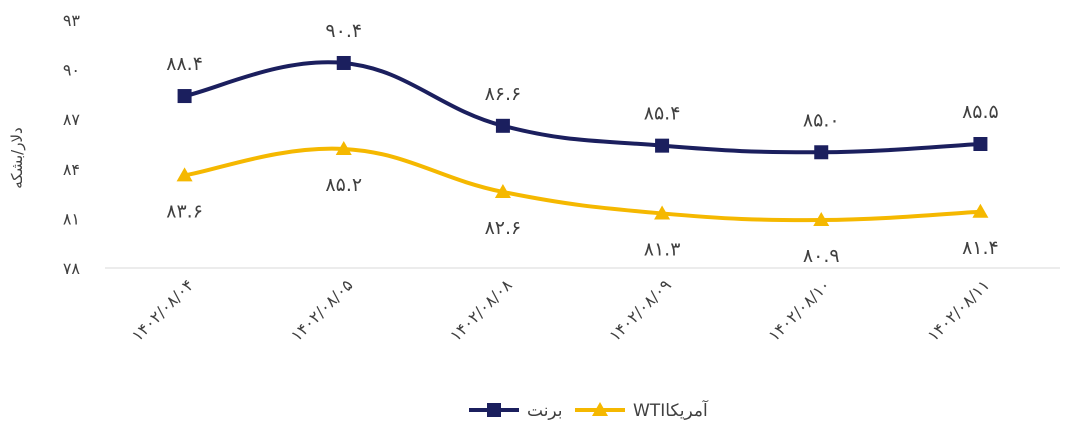  What do you see at coordinates (980, 112) in the screenshot?
I see `data-label: ۸۵.۵` at bounding box center [980, 112].